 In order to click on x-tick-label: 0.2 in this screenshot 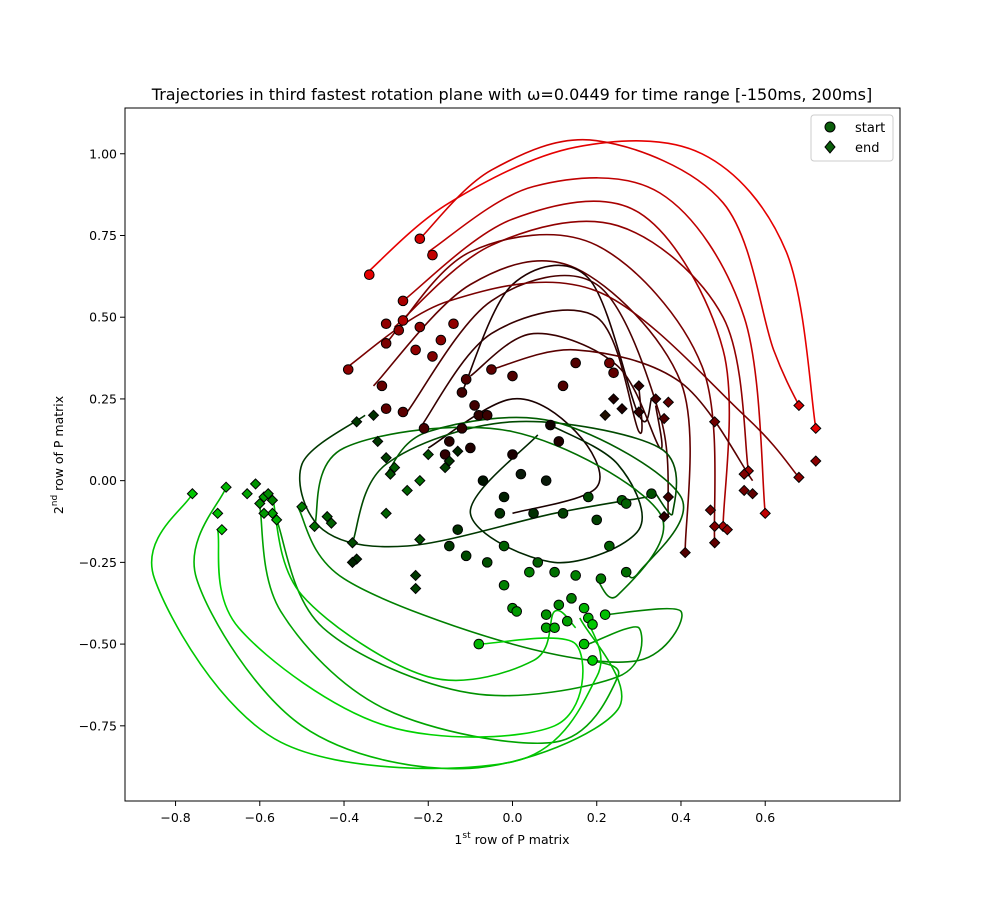, I will do `click(597, 817)`.